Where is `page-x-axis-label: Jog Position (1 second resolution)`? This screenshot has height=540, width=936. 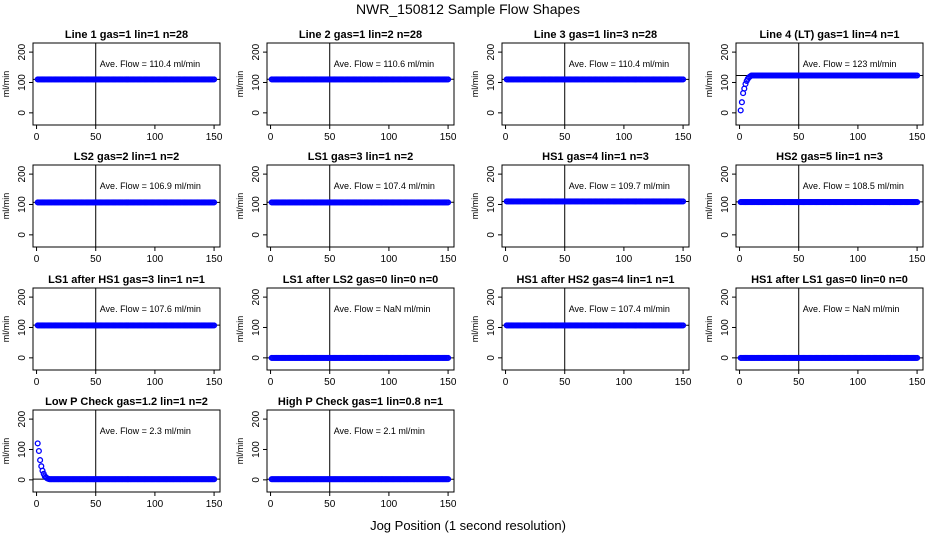 page-x-axis-label: Jog Position (1 second resolution) is located at coordinates (468, 525).